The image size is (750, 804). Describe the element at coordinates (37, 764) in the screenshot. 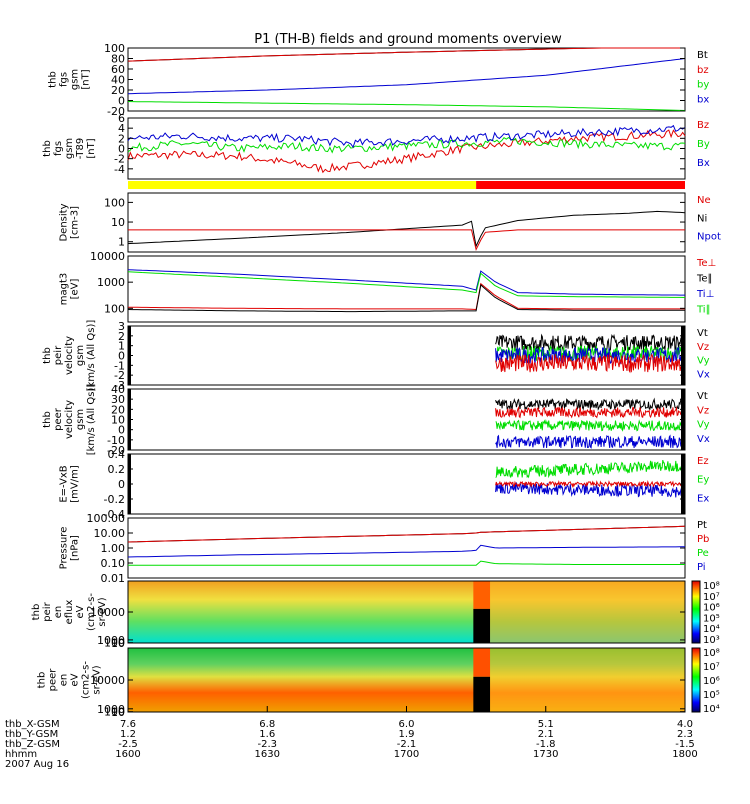

I see `x-axis-date: 2007 Aug 16` at that location.